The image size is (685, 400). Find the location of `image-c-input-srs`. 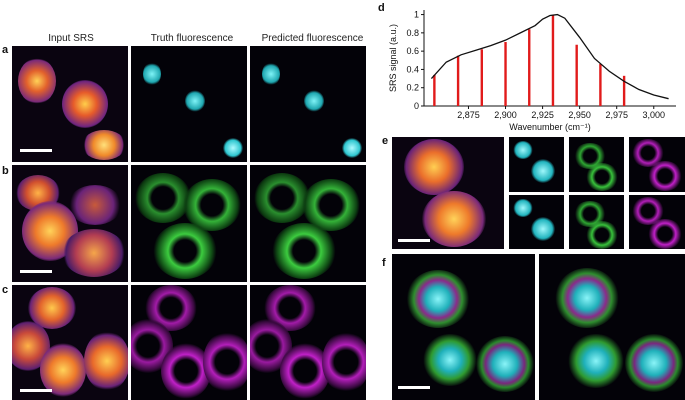

image-c-input-srs is located at coordinates (70, 342).